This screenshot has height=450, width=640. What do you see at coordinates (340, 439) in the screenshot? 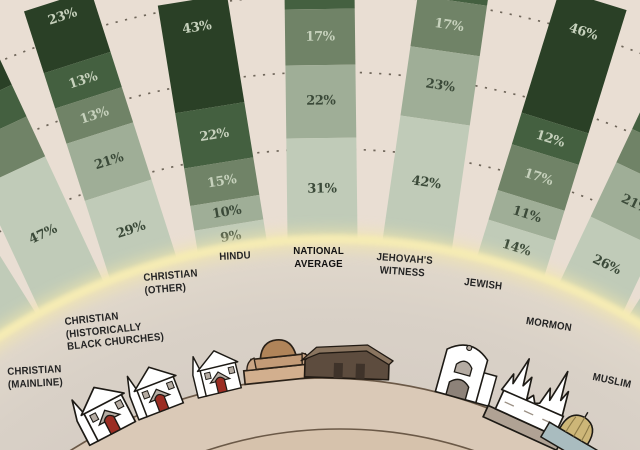
I see `ground-line` at bounding box center [340, 439].